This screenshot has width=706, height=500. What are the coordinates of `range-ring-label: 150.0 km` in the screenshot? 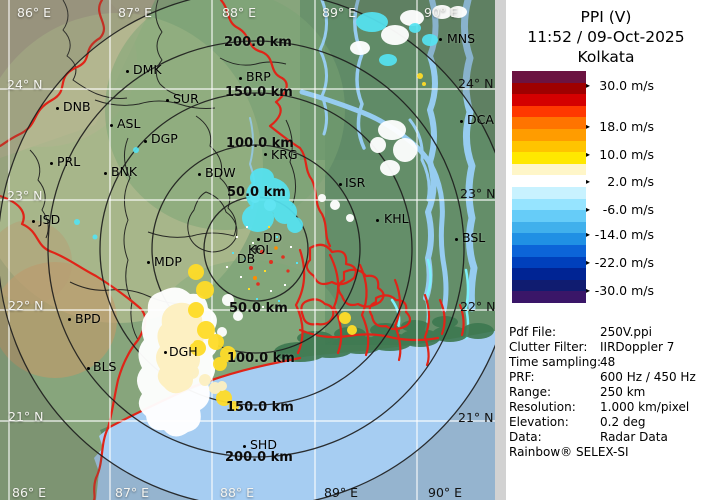 It's located at (259, 92).